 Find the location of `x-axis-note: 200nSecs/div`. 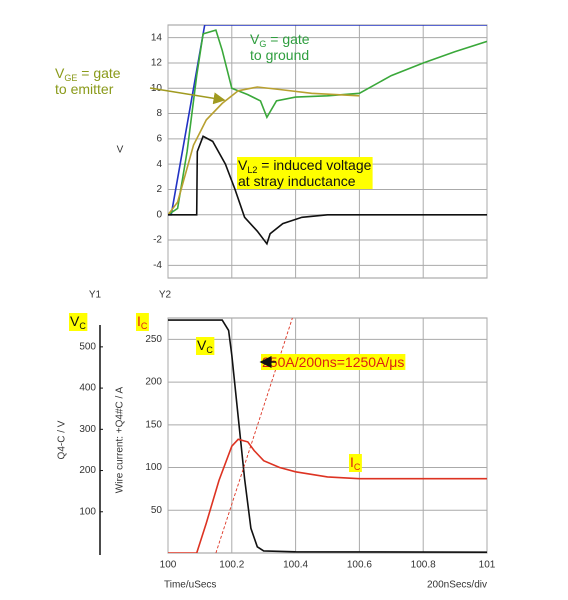

x-axis-note: 200nSecs/div is located at coordinates (457, 585).